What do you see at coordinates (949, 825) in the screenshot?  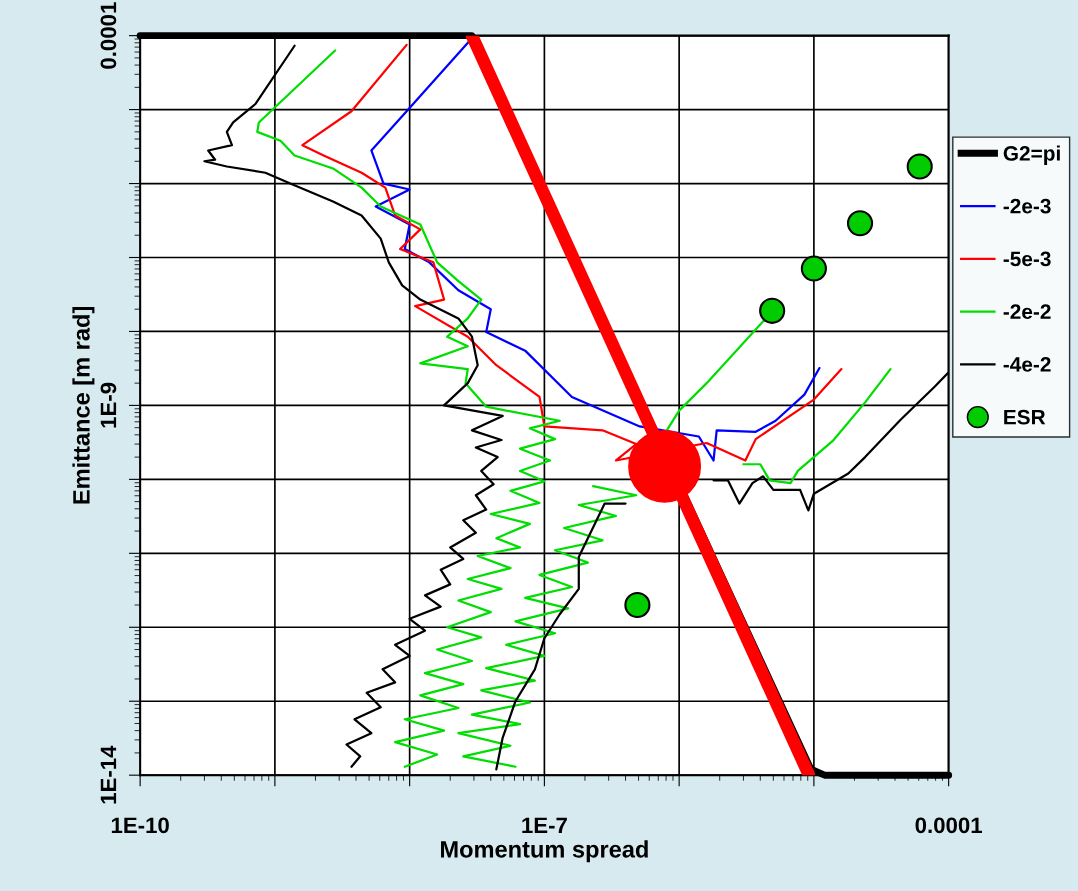 I see `x-tick-label: 0.0001` at bounding box center [949, 825].